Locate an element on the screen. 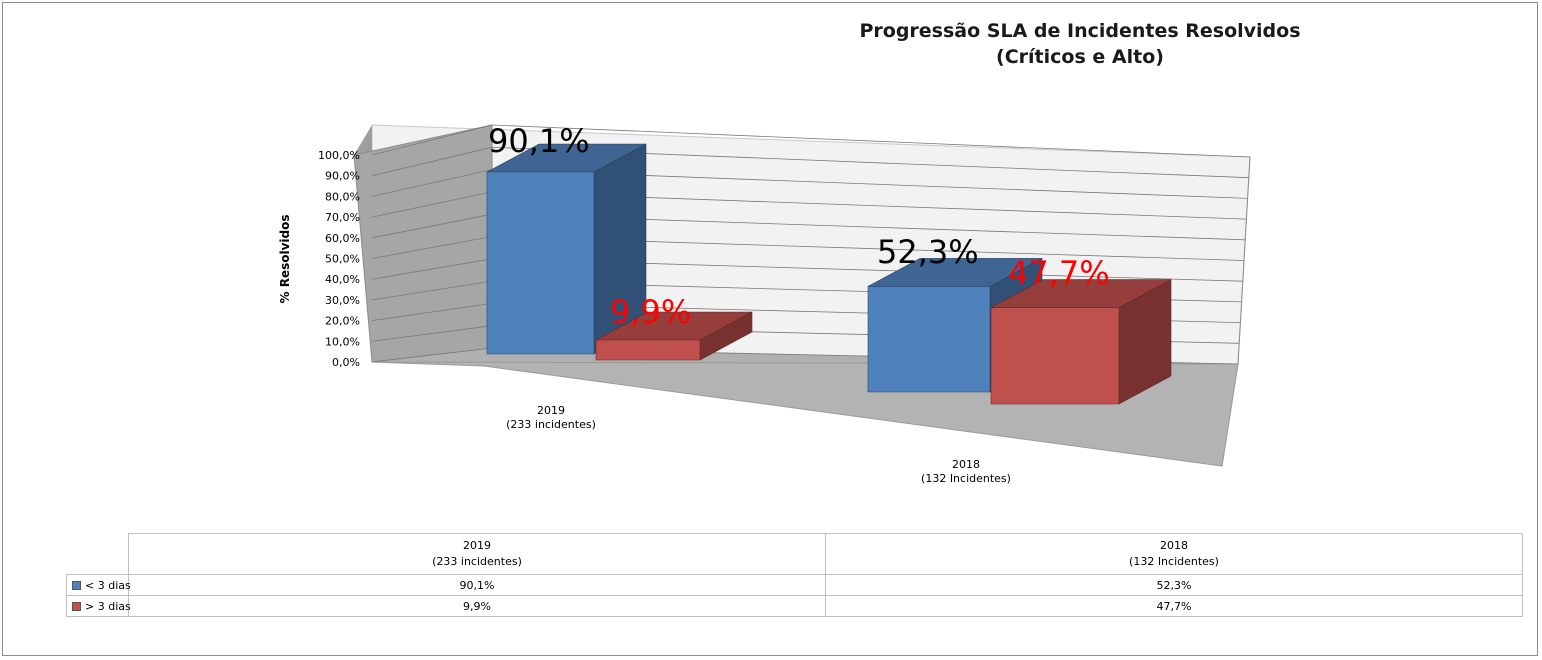 This screenshot has width=1542, height=660. y-tick-label: 30,0% is located at coordinates (342, 300).